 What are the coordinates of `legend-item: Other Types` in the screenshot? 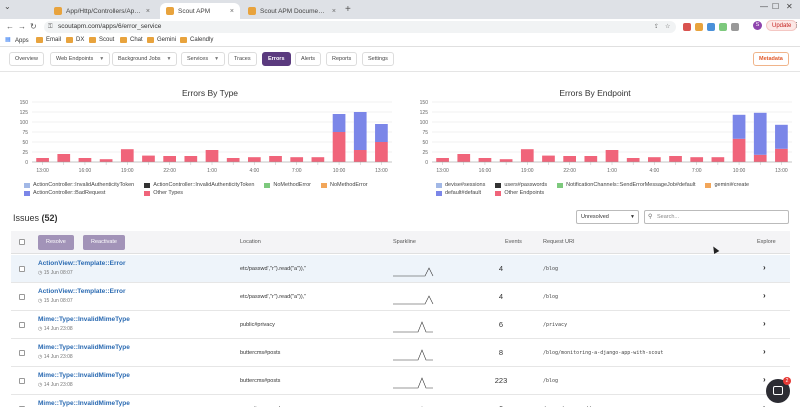 It's located at (199, 193).